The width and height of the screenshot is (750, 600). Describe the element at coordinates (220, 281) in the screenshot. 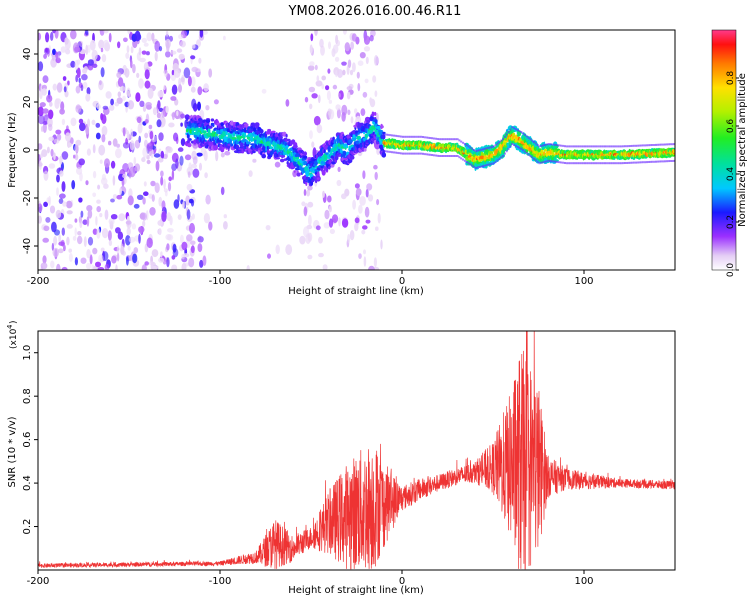

I see `heatmap-x-tick-label: -100` at that location.